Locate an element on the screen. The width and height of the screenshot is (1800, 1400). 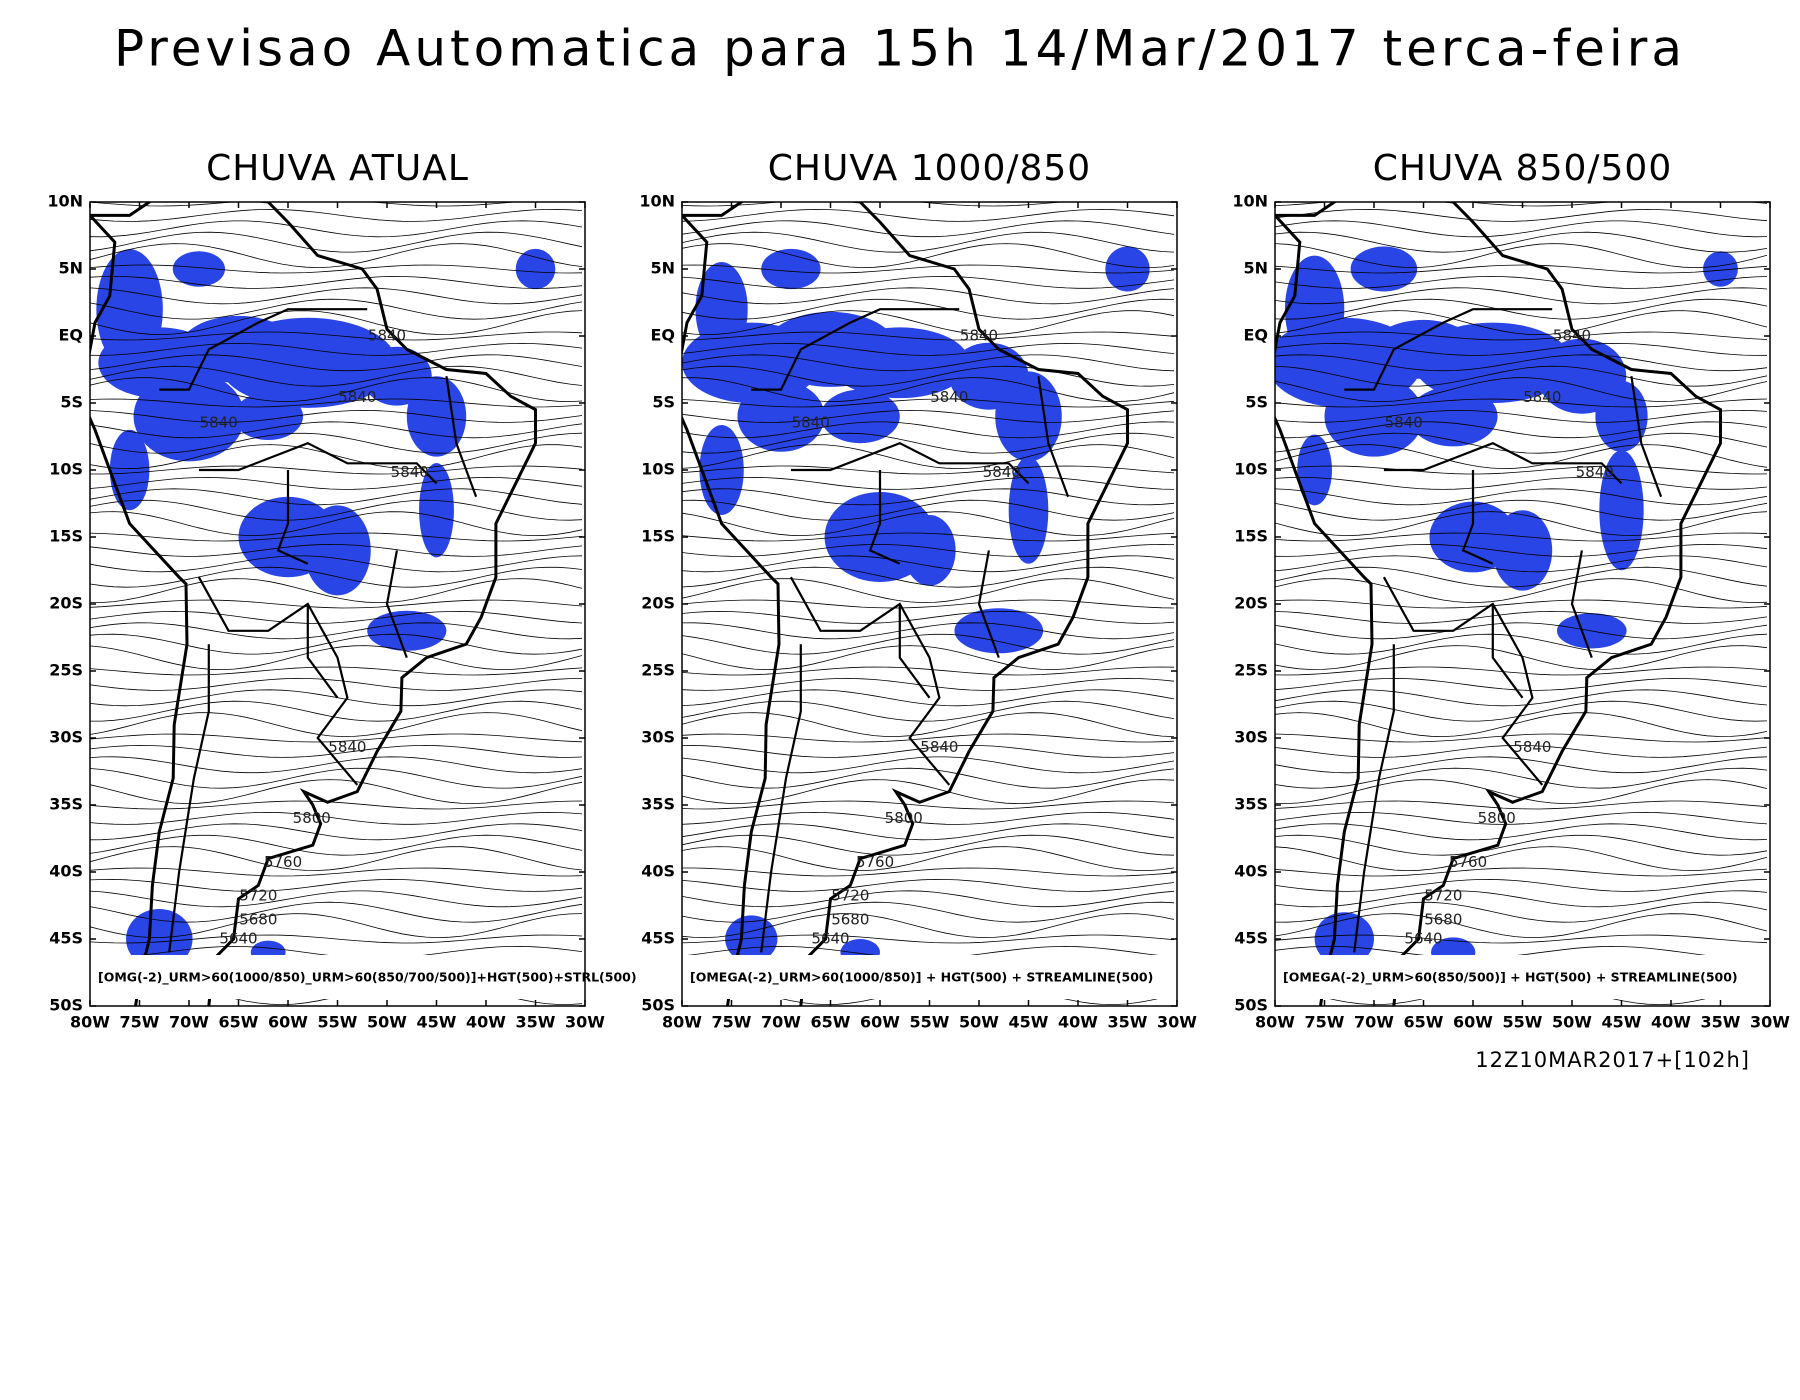
y-tick-label: 35S is located at coordinates (1251, 804).